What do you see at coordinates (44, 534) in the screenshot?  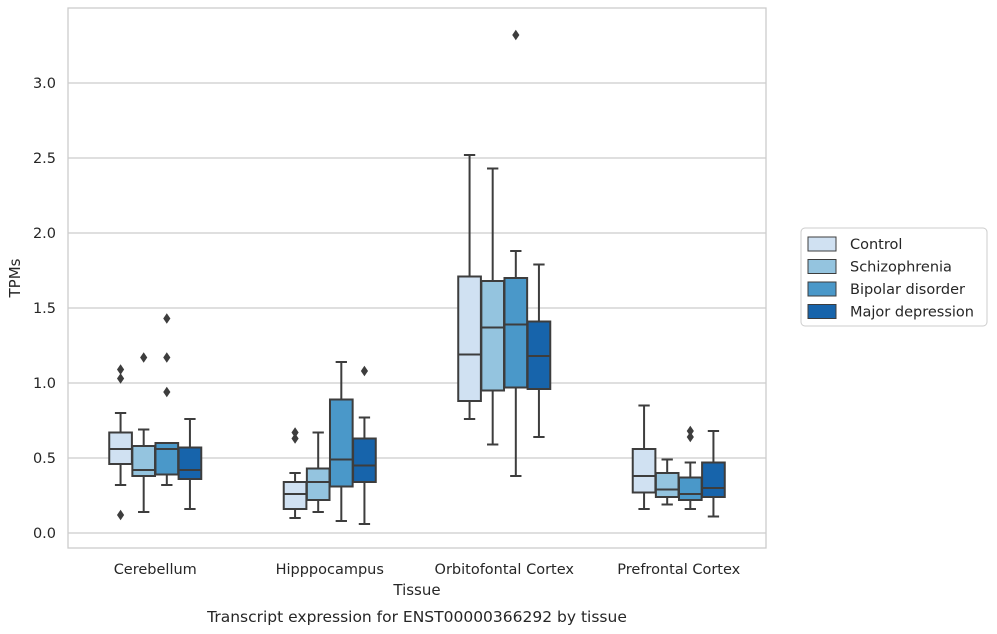 I see `y-tick-label: 0.0` at bounding box center [44, 534].